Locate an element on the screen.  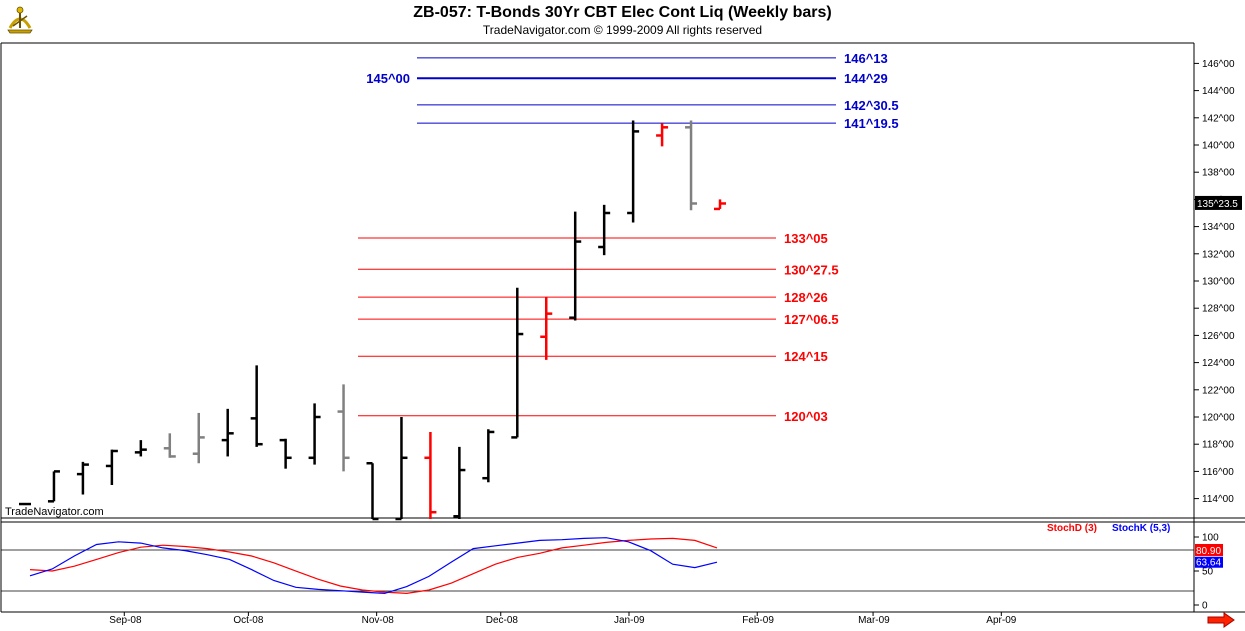
sextant-logo-icon is located at coordinates (20, 20).